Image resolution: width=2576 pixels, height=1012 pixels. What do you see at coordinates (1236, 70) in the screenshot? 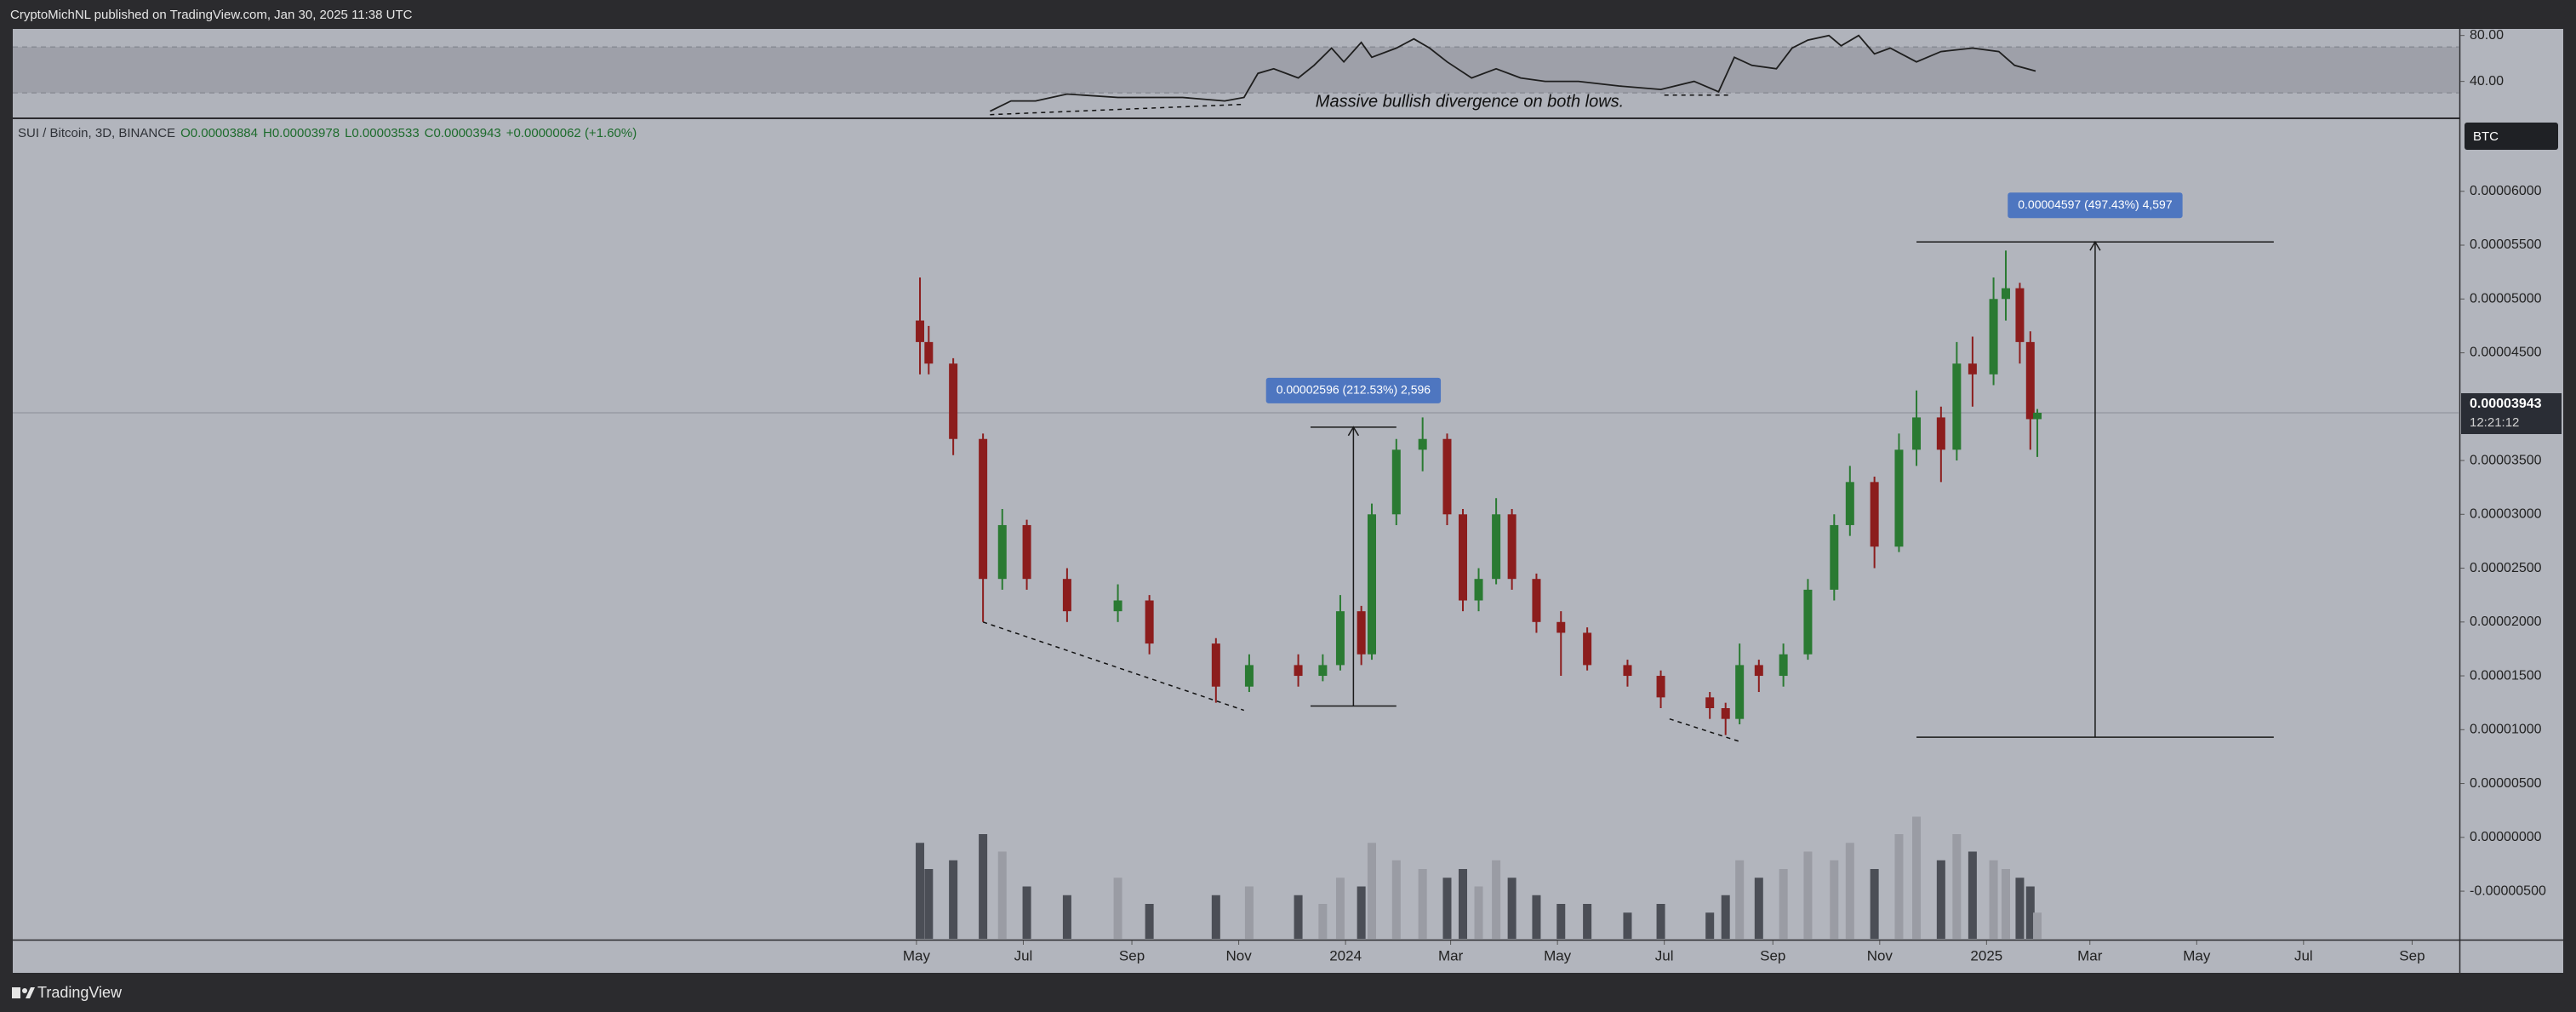
I see `rsi-band` at bounding box center [1236, 70].